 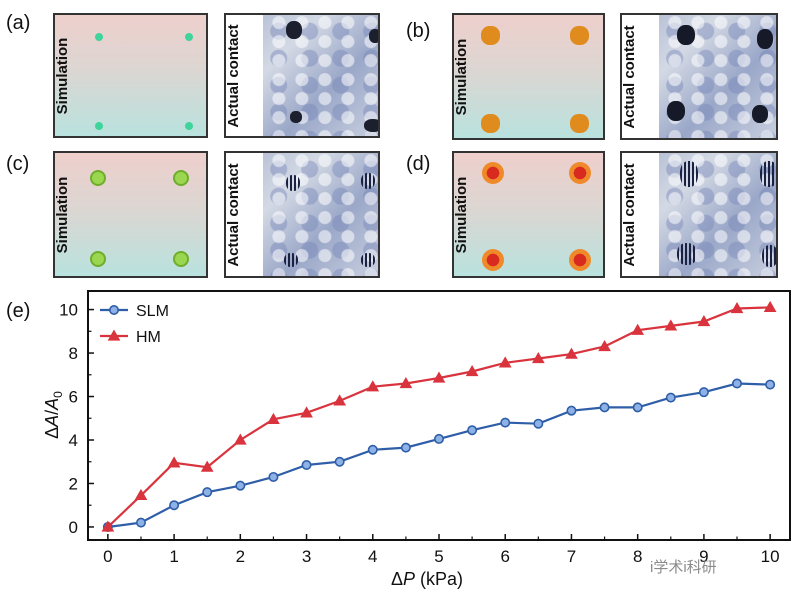 What do you see at coordinates (173, 556) in the screenshot?
I see `x-tick-label: 1` at bounding box center [173, 556].